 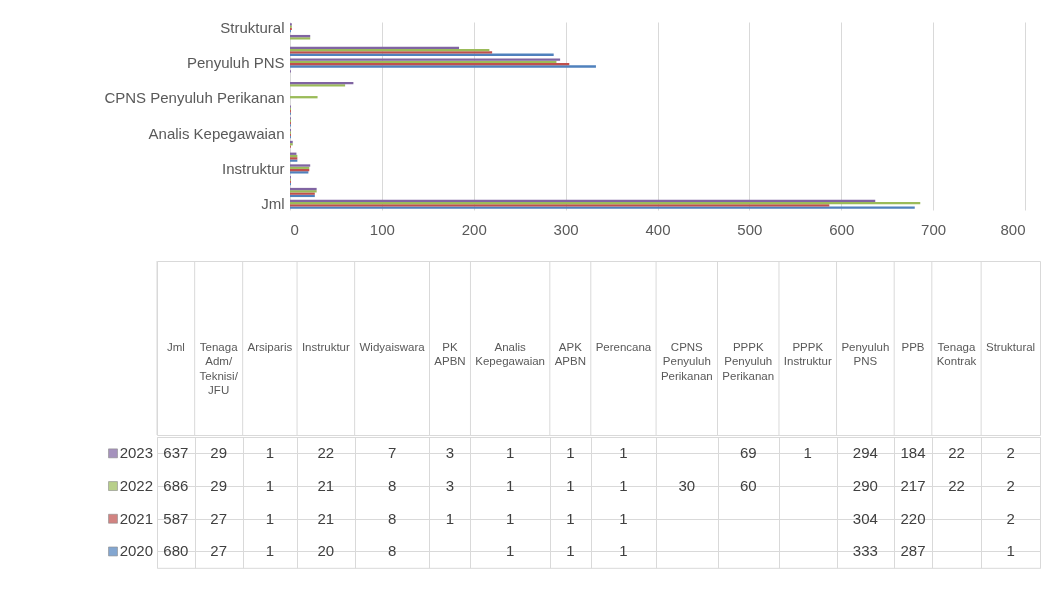 What do you see at coordinates (623, 347) in the screenshot?
I see `x-tick-label: Perencana` at bounding box center [623, 347].